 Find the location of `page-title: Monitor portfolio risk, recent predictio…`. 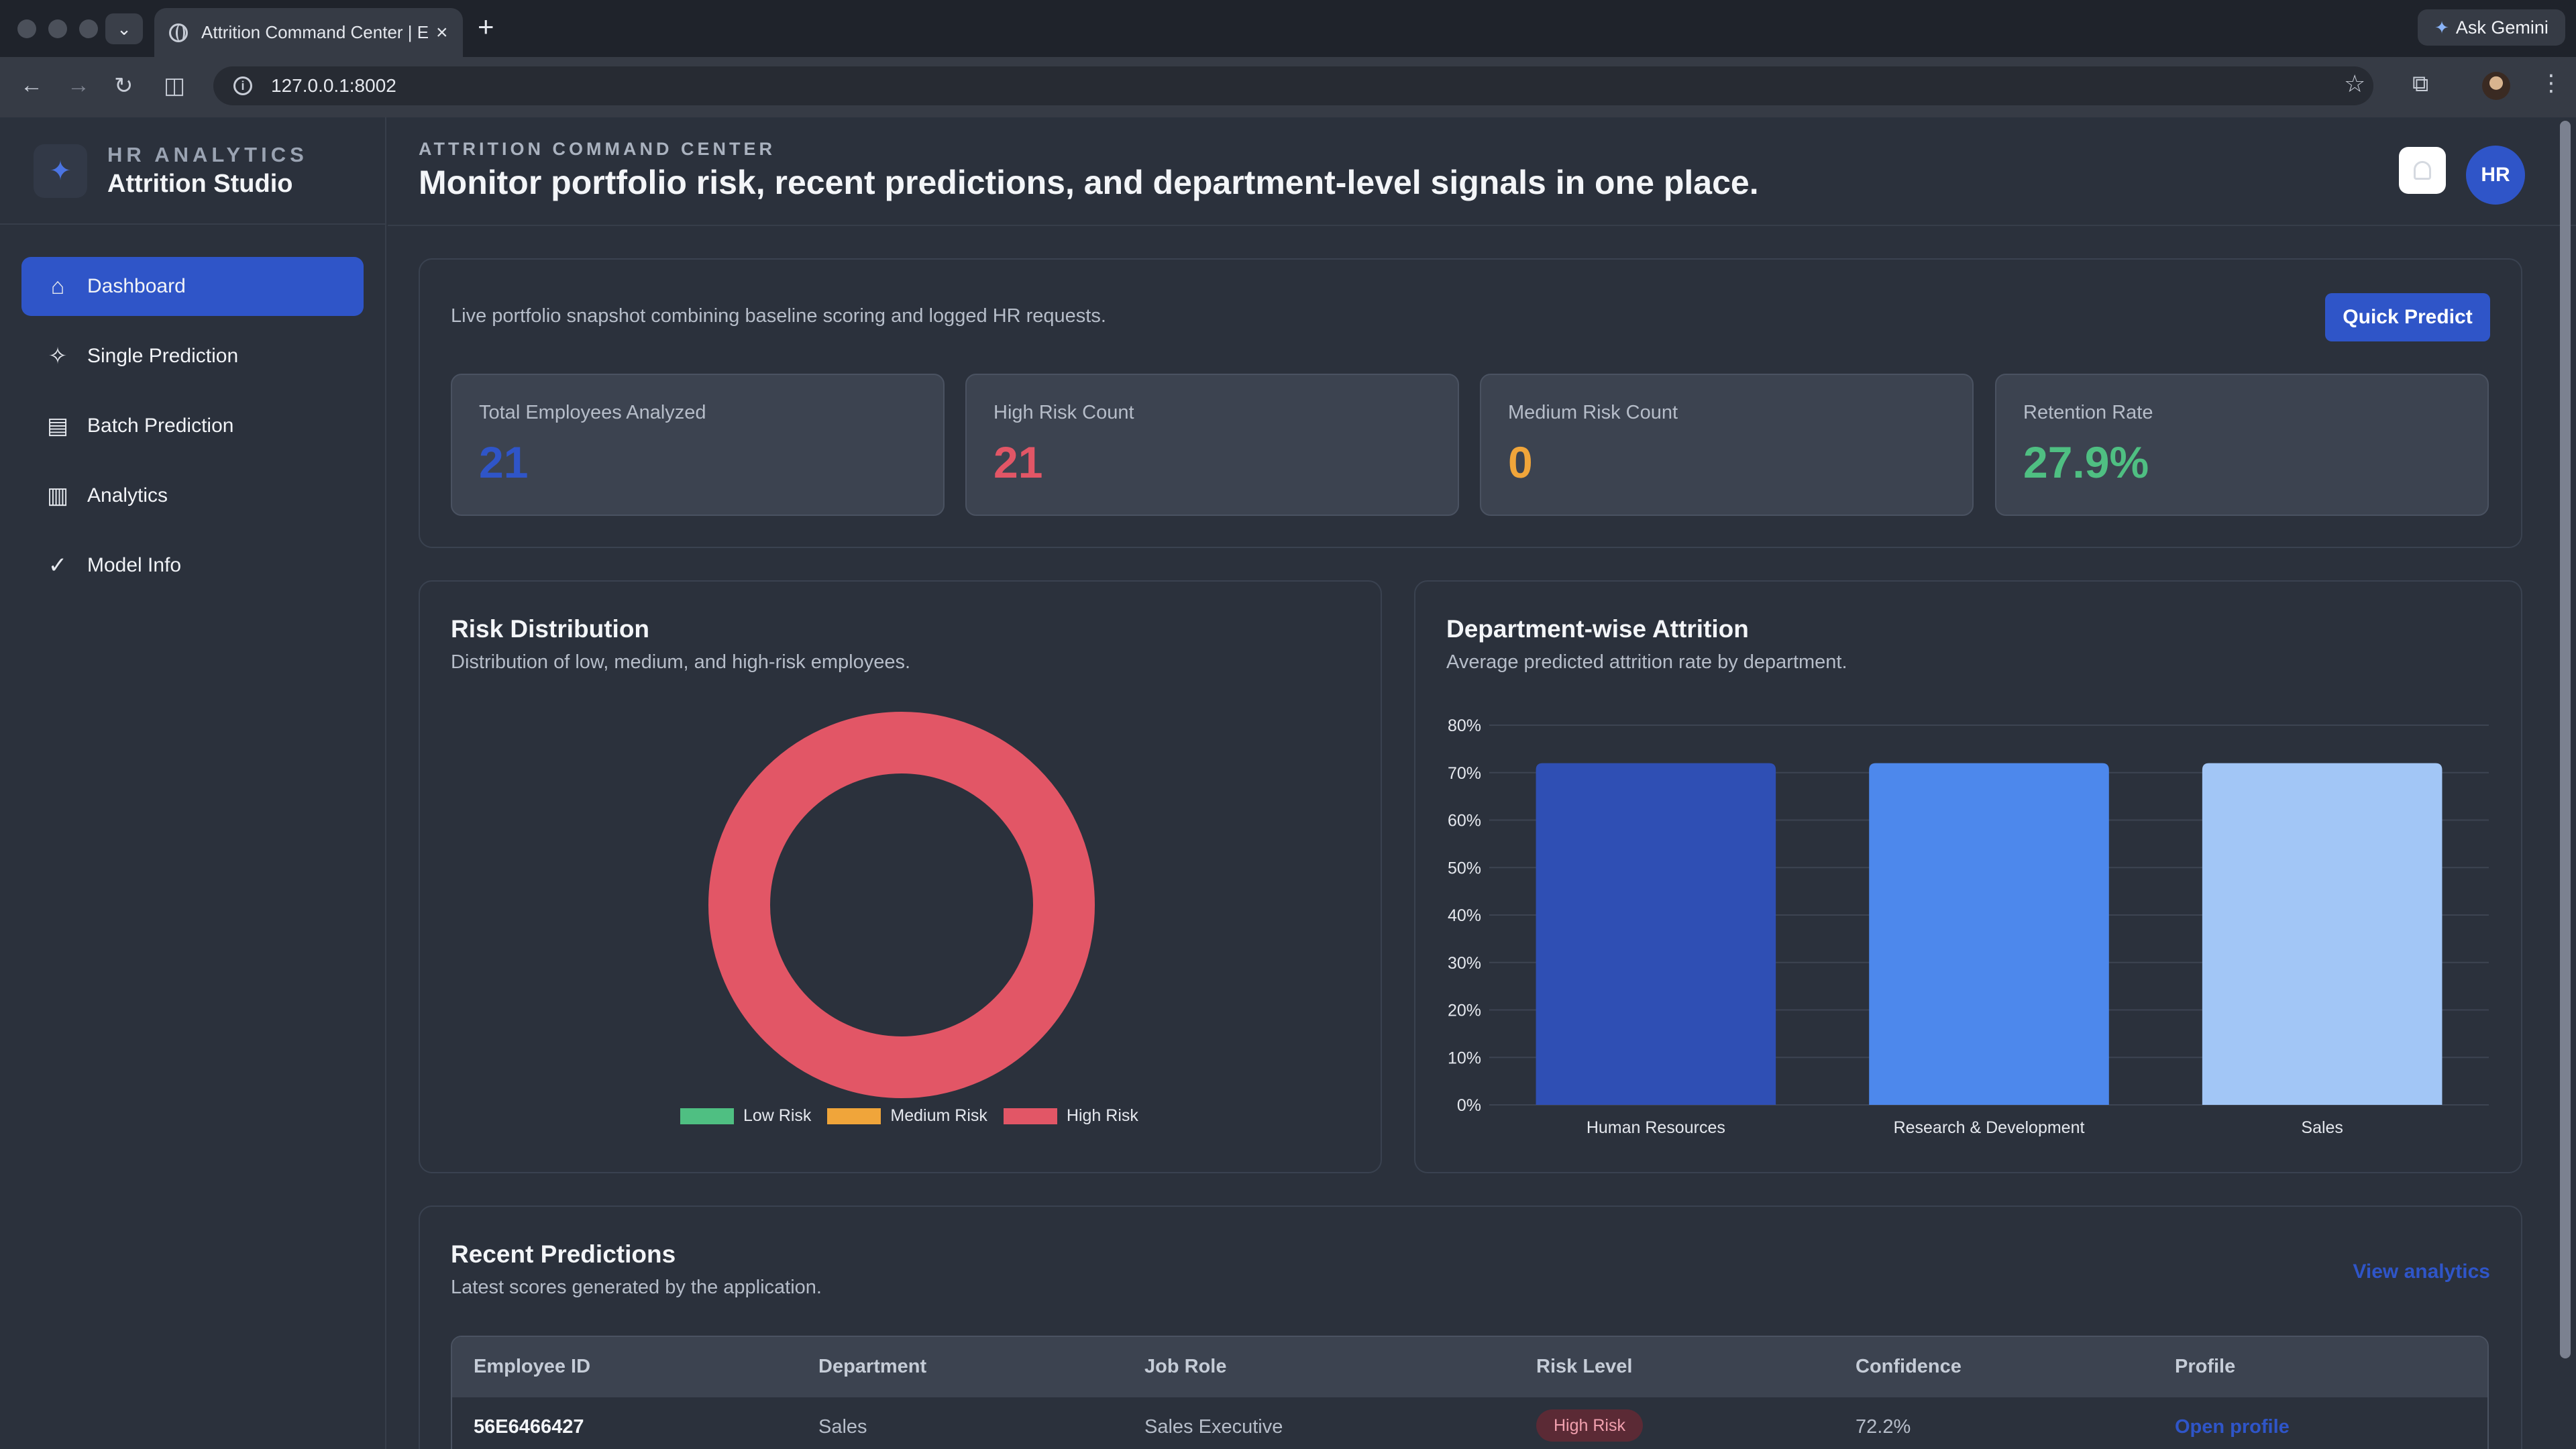

page-title: Monitor portfolio risk, recent predictio… is located at coordinates (1089, 182).